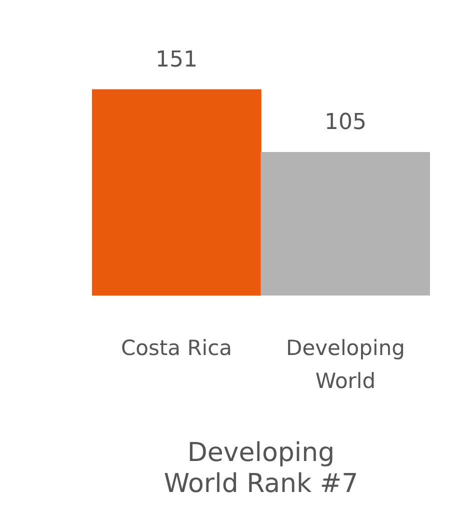 This screenshot has width=462, height=511. What do you see at coordinates (261, 469) in the screenshot?
I see `text: Developing World Rank #7` at bounding box center [261, 469].